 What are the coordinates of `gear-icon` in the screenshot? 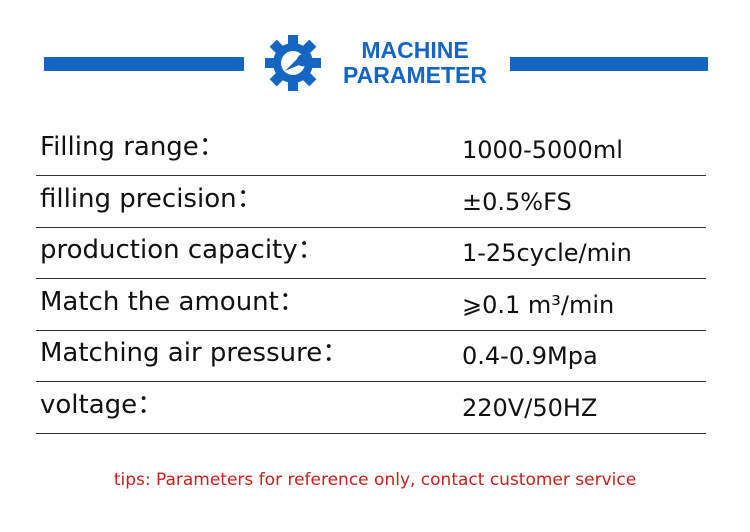 It's located at (293, 63).